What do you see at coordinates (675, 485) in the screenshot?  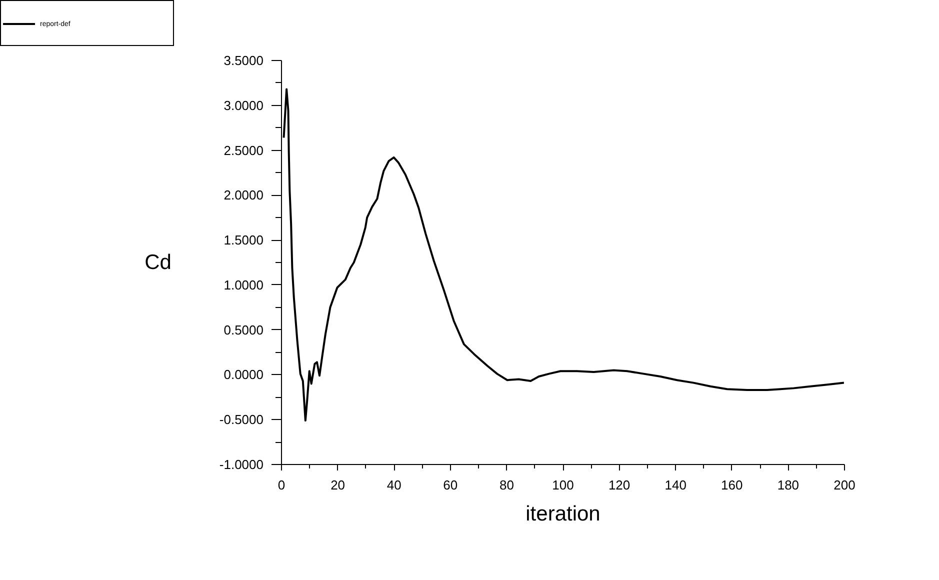 I see `x-tick-label: 140` at bounding box center [675, 485].